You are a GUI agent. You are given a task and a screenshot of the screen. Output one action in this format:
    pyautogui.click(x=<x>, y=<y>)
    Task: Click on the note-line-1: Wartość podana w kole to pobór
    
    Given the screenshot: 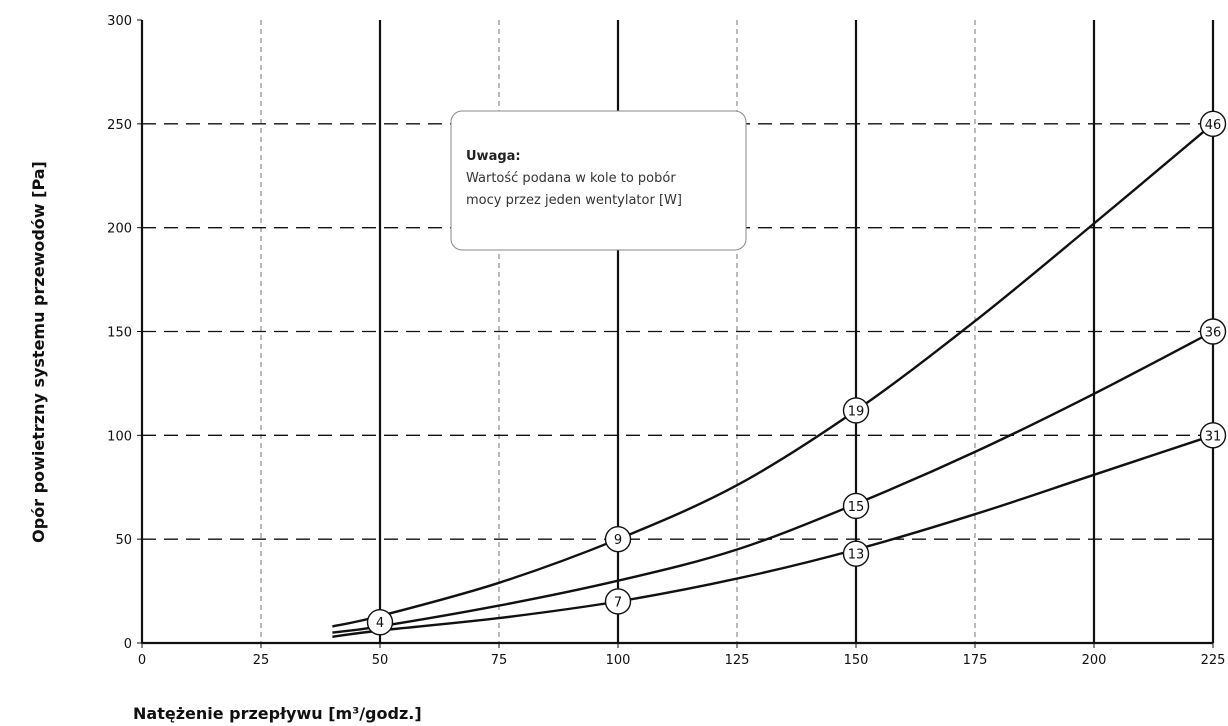 What is the action you would take?
    pyautogui.click(x=571, y=178)
    